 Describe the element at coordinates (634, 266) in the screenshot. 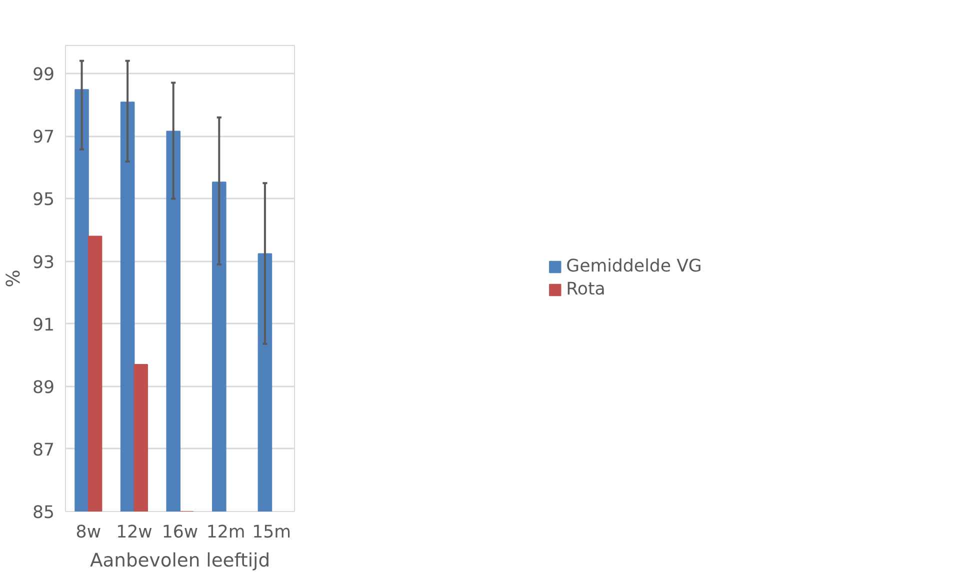

I see `legend-label: Gemiddelde VG` at that location.